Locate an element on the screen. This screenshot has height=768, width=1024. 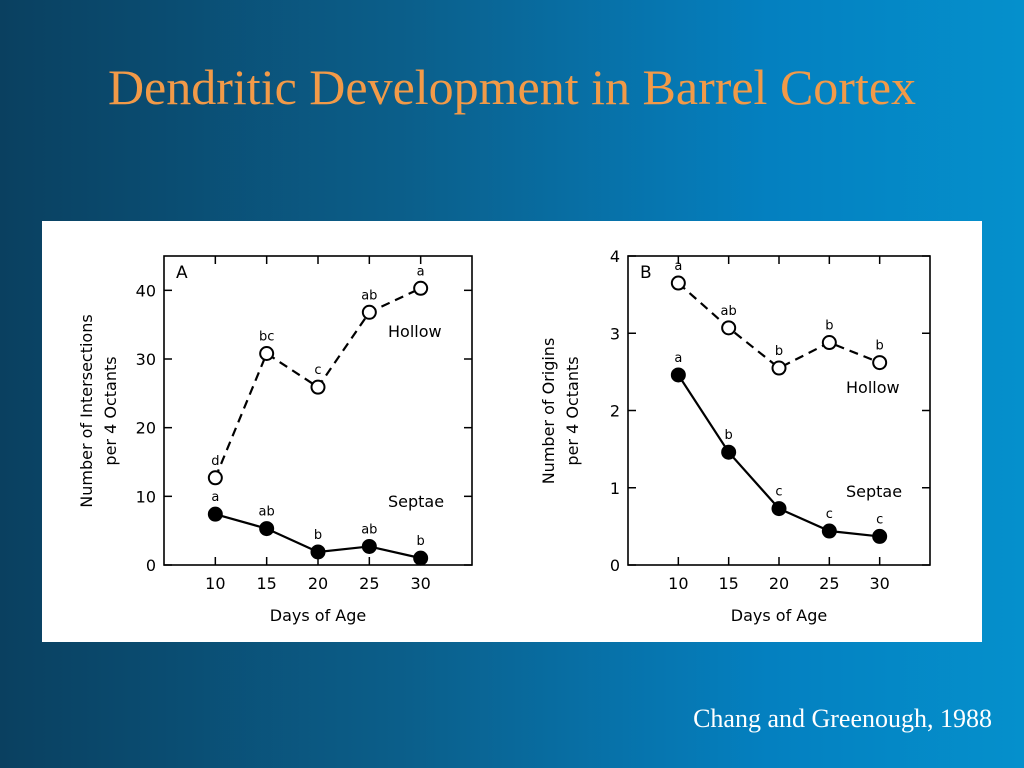
plot-frame is located at coordinates (779, 410).